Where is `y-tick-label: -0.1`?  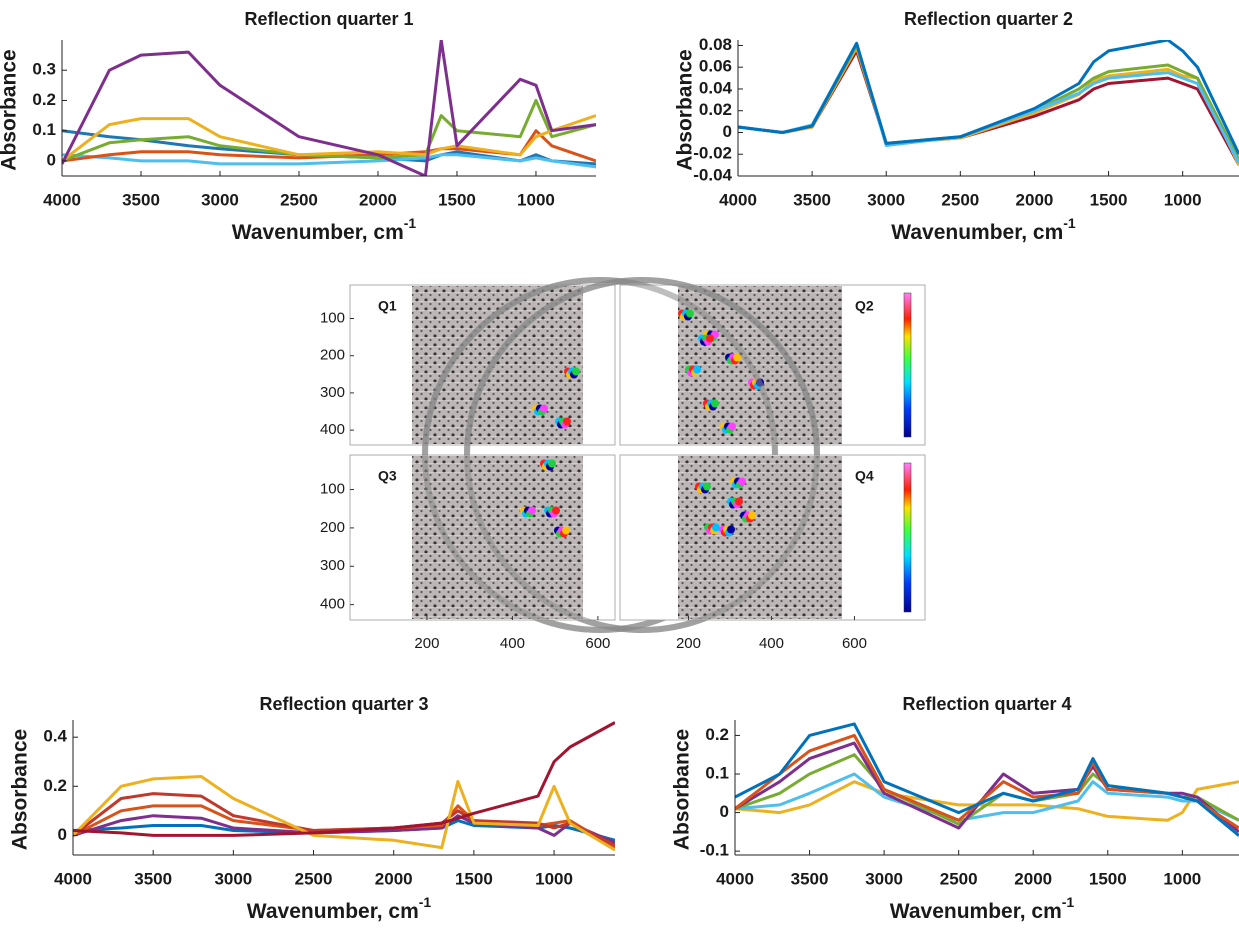 y-tick-label: -0.1 is located at coordinates (714, 850).